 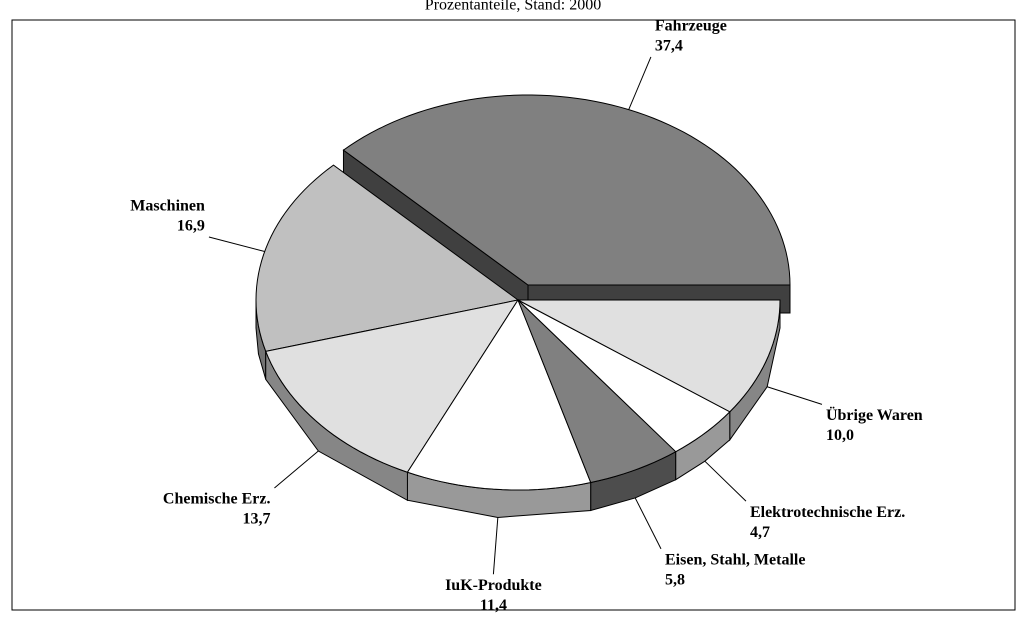 I want to click on slice-value: 4,7, so click(x=760, y=532).